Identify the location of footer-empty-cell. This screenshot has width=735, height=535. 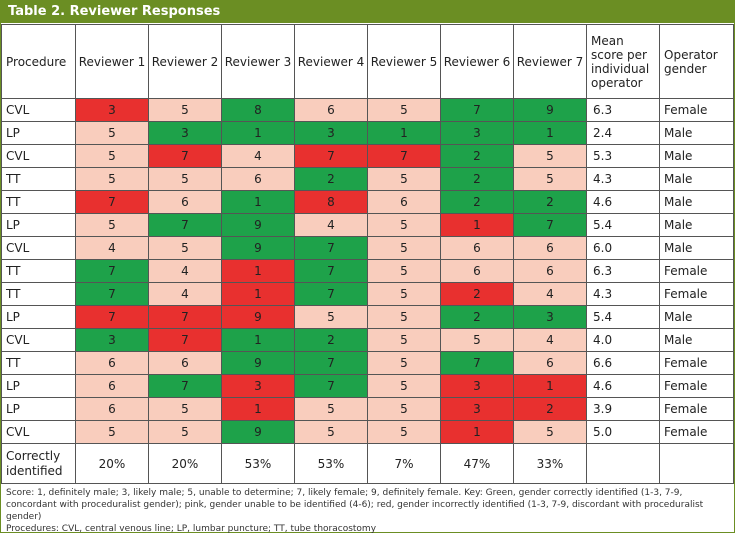
(696, 463).